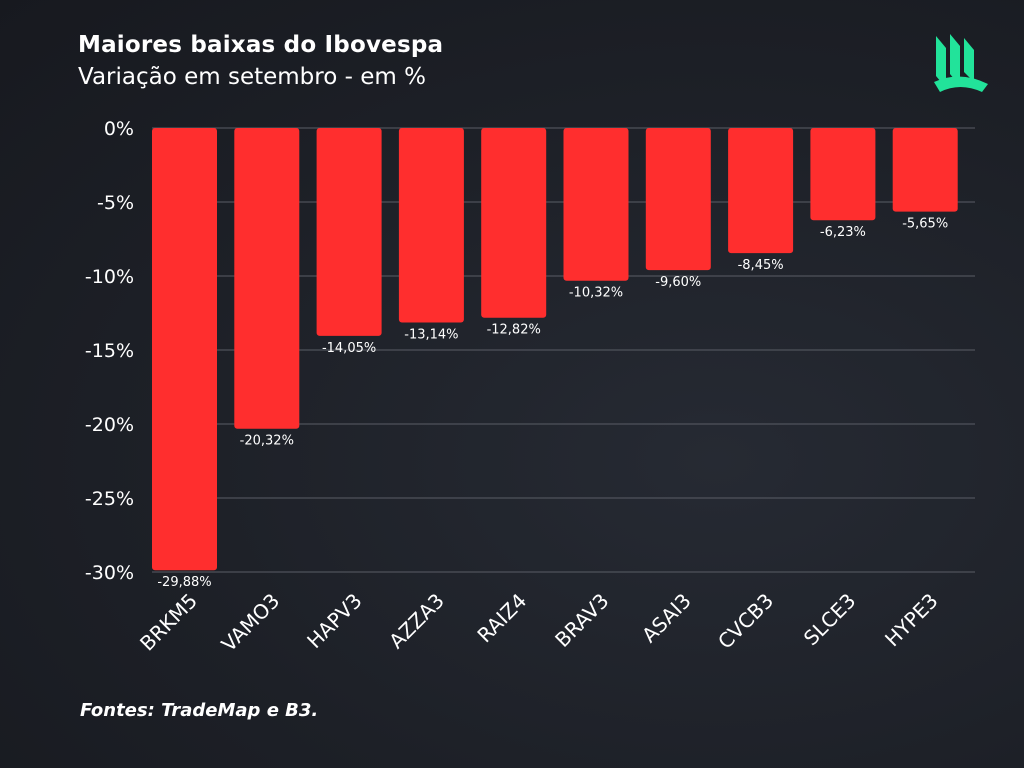 Image resolution: width=1024 pixels, height=768 pixels. What do you see at coordinates (581, 620) in the screenshot?
I see `x-tick-label-brav3: BRAV3` at bounding box center [581, 620].